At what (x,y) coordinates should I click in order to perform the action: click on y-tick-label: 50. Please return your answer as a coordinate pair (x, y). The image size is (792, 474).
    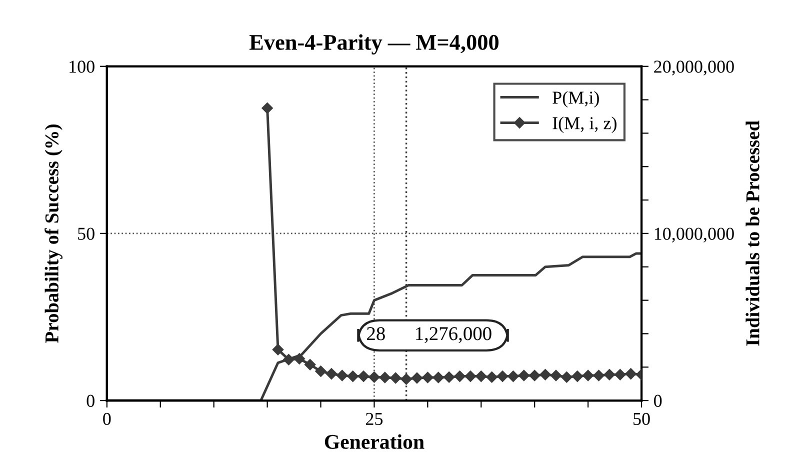
    Looking at the image, I should click on (86, 234).